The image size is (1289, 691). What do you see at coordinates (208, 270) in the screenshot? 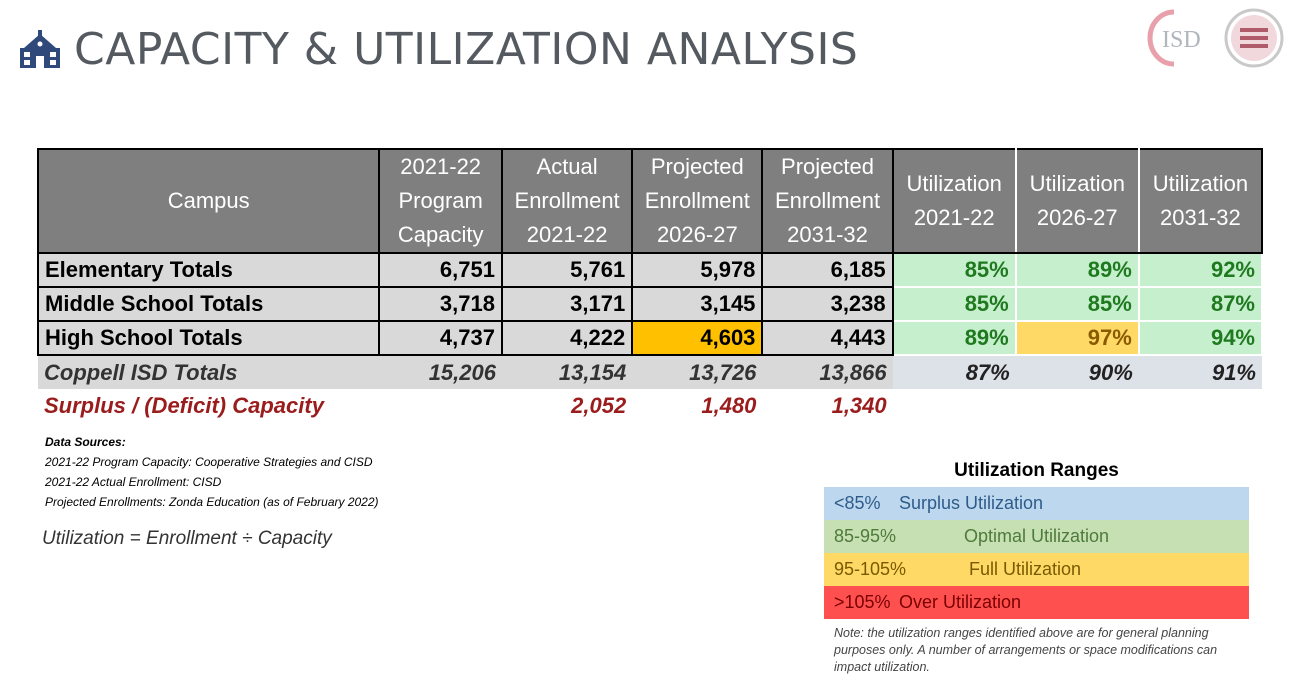
I see `campus-cell: Elementary Totals` at bounding box center [208, 270].